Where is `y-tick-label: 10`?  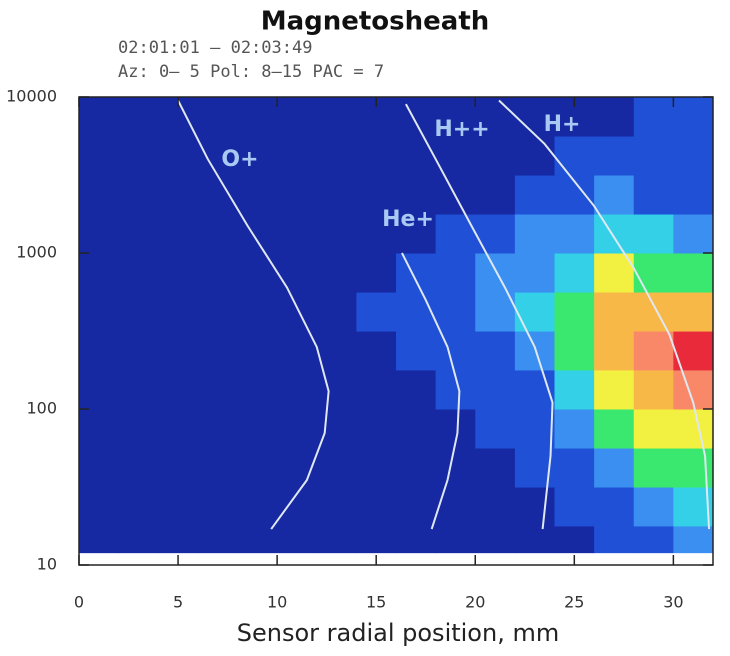
y-tick-label: 10 is located at coordinates (47, 564).